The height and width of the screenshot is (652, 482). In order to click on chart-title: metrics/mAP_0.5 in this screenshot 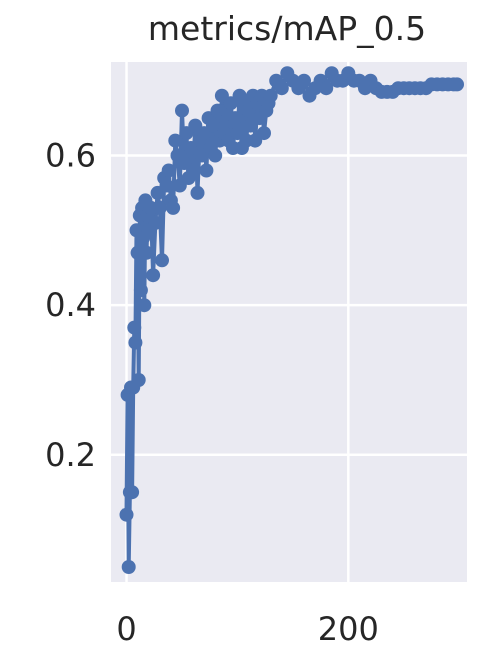, I will do `click(287, 28)`.